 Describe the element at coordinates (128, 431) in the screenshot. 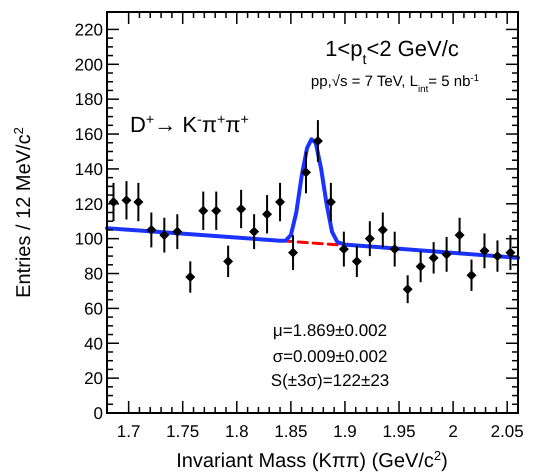

I see `x-tick-label: 1.7` at that location.